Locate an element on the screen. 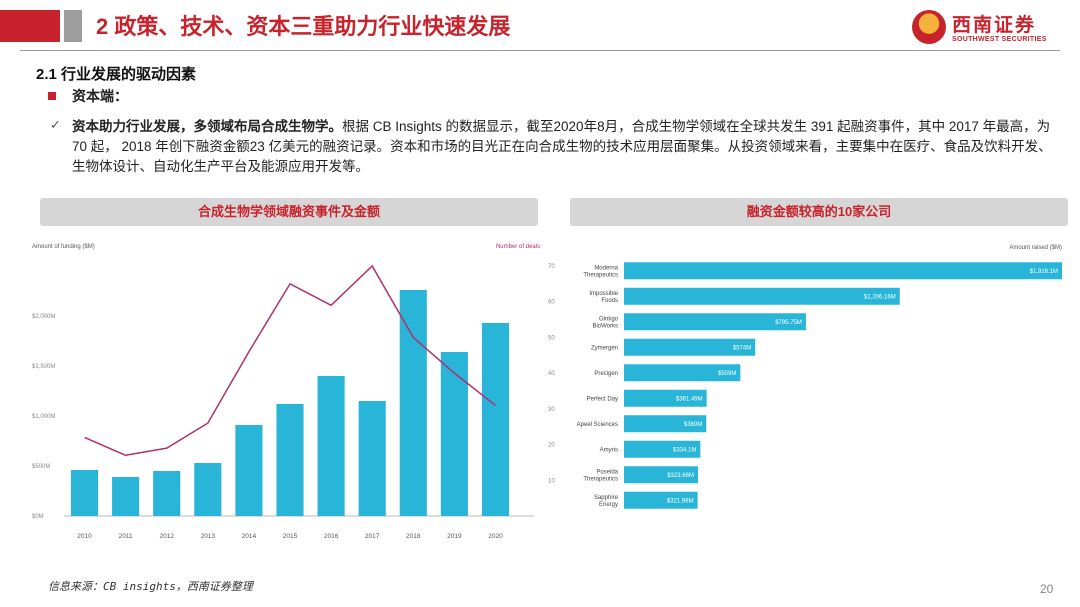 Image resolution: width=1080 pixels, height=607 pixels. company-label: Zymergen is located at coordinates (604, 348).